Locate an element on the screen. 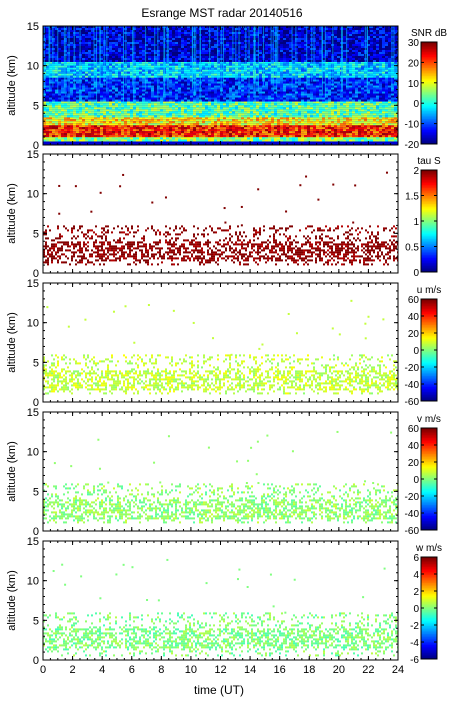 The image size is (471, 702). snr-streaks is located at coordinates (219, 66).